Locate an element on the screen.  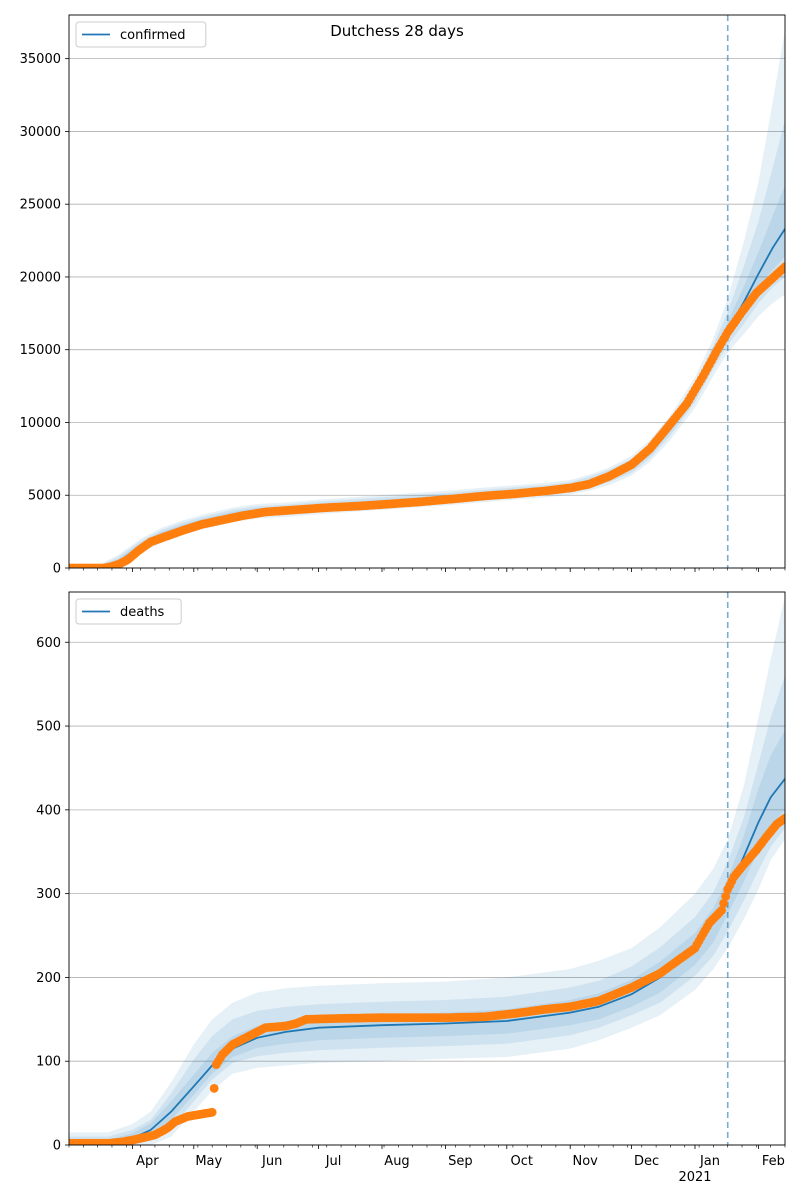
legend-label: confirmed is located at coordinates (153, 35).